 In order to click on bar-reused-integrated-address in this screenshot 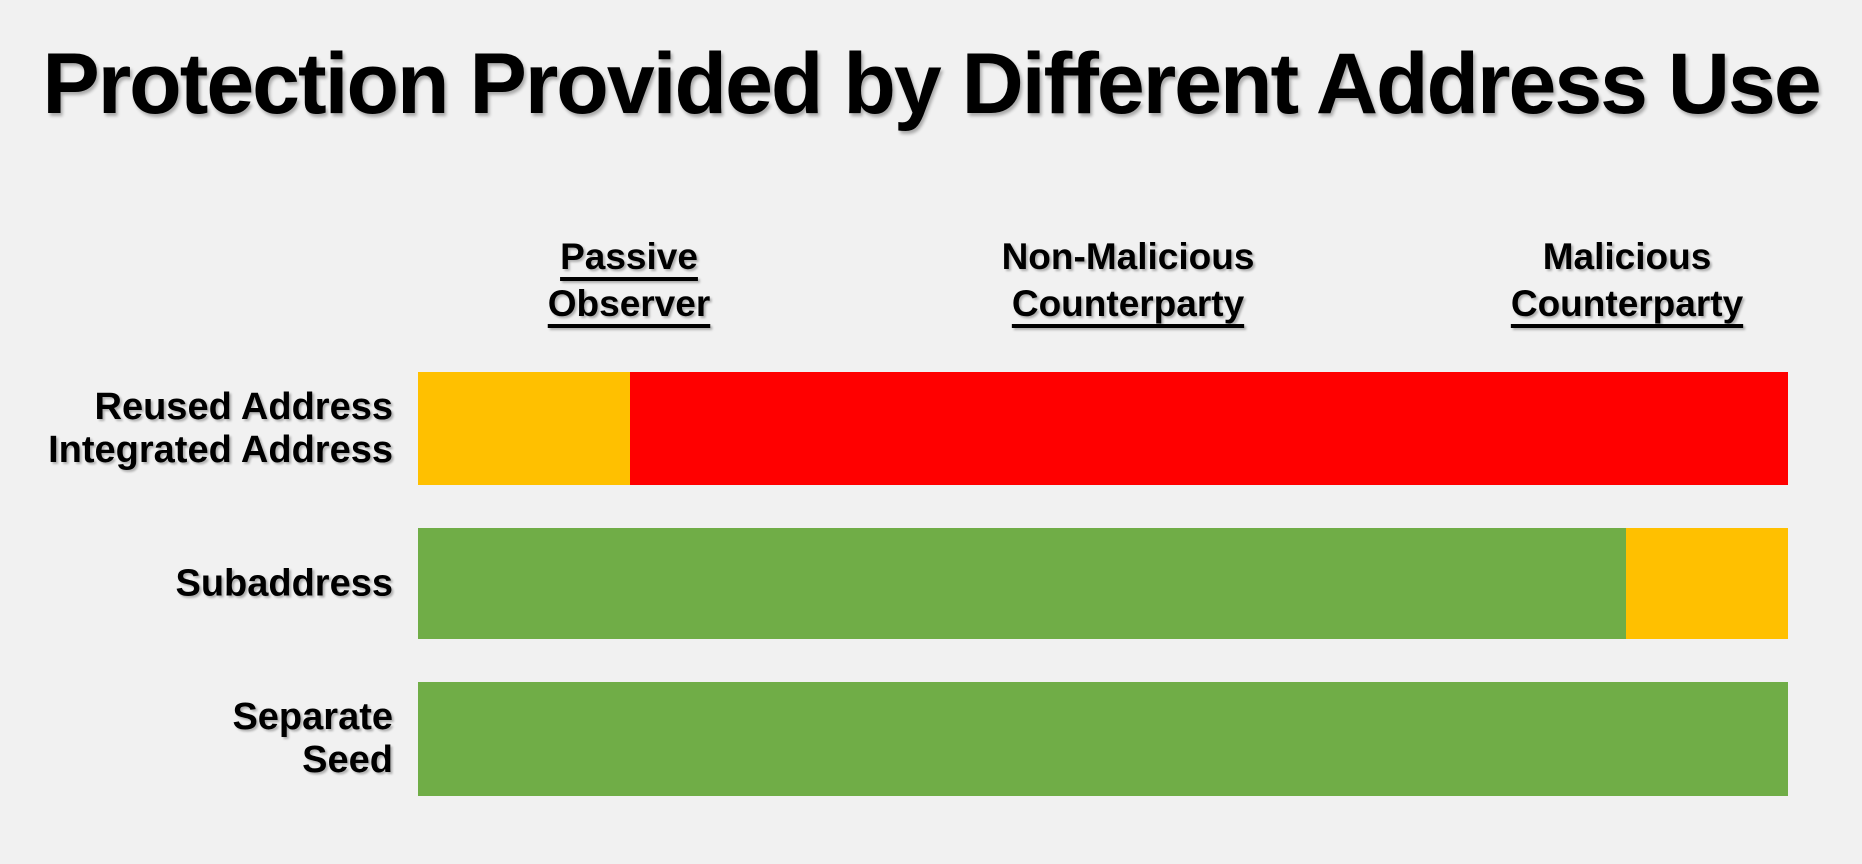, I will do `click(1103, 428)`.